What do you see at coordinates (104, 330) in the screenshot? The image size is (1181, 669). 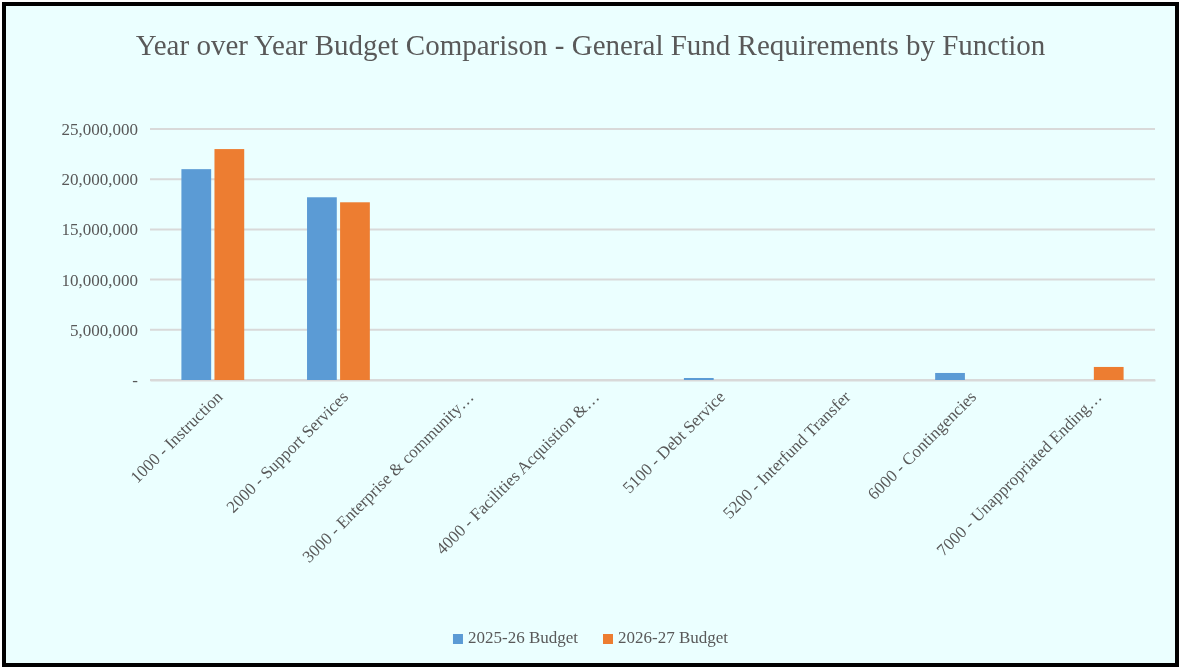 I see `y-tick-label: 5,000,000` at bounding box center [104, 330].